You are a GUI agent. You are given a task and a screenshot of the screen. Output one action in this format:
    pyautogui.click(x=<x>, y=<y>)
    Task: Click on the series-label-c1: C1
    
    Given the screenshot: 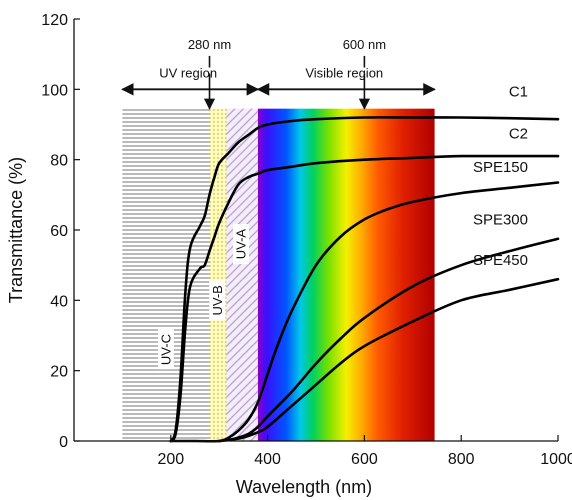 What is the action you would take?
    pyautogui.click(x=518, y=91)
    